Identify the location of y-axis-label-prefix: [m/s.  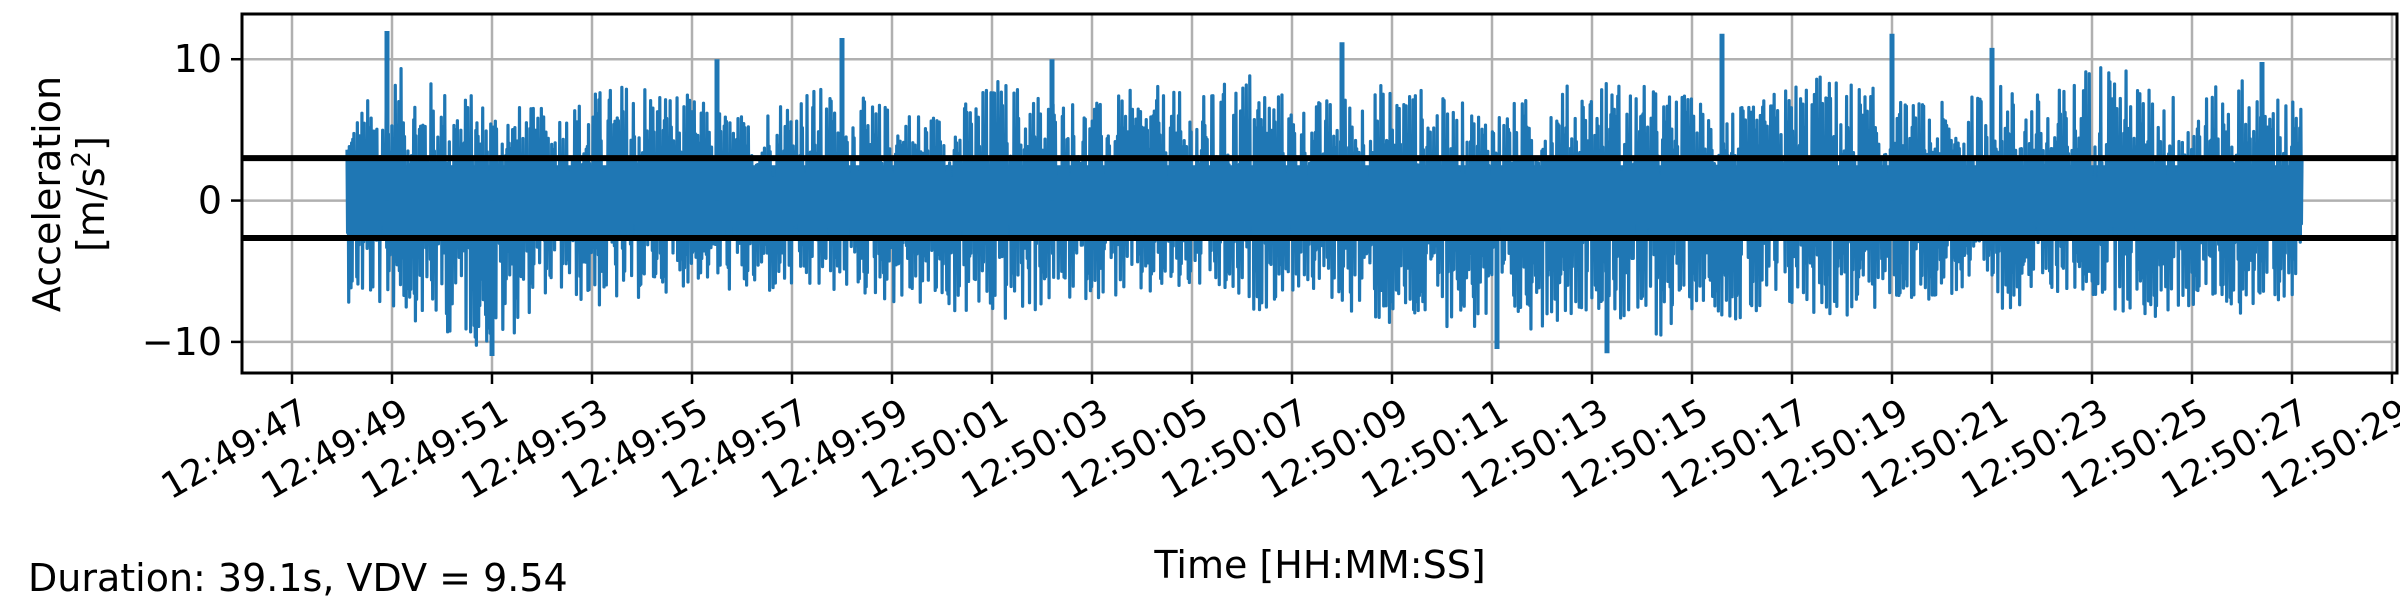
(91, 209).